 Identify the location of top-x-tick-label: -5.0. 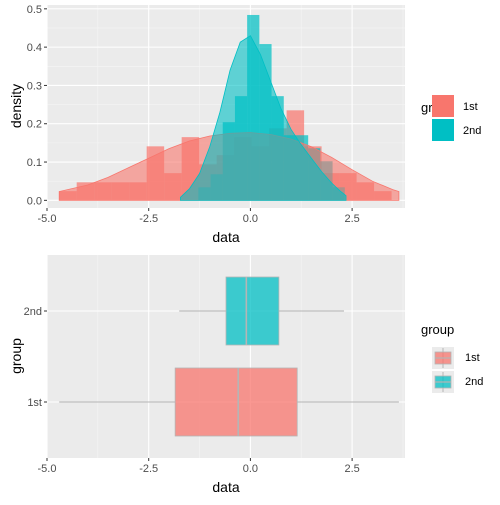
(47, 219).